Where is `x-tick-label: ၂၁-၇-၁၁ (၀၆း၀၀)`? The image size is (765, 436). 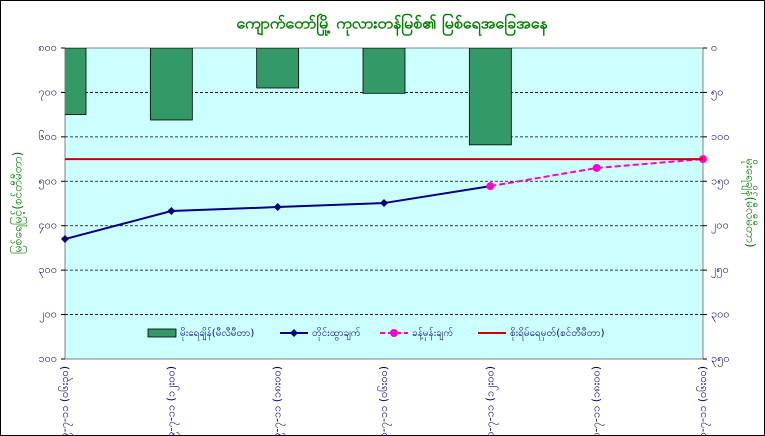 x-tick-label: ၂၁-၇-၁၁ (၀၆း၀၀) is located at coordinates (703, 401).